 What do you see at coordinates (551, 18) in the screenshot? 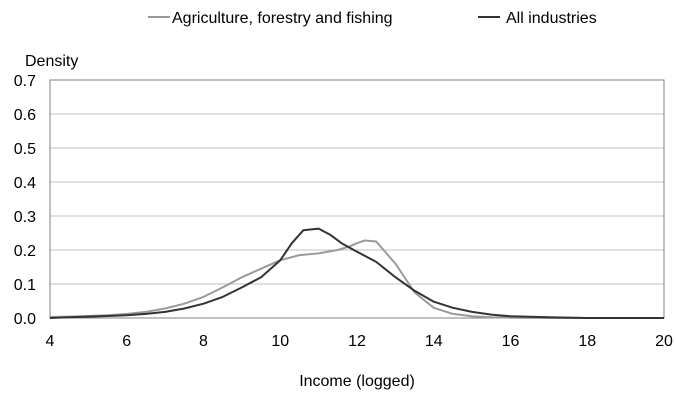
I see `legend-label: All industries` at bounding box center [551, 18].